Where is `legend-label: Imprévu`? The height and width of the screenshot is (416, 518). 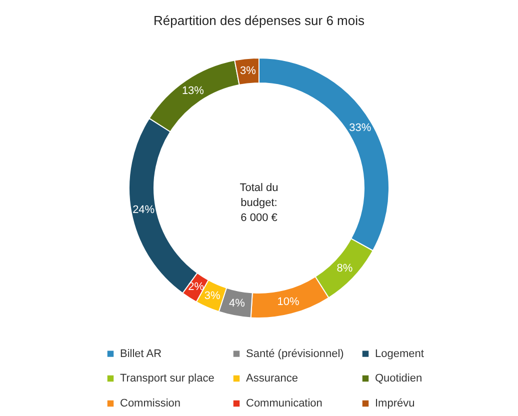
legend-label: Imprévu is located at coordinates (395, 404).